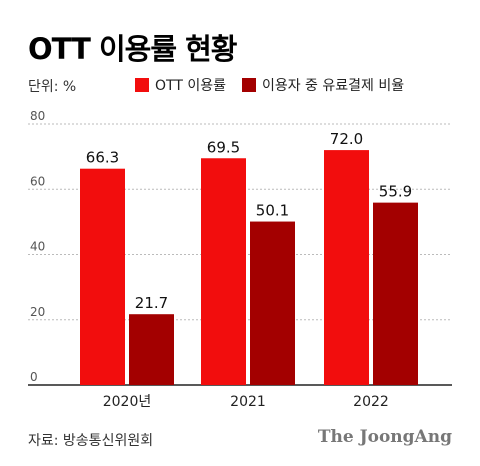  Describe the element at coordinates (151, 303) in the screenshot. I see `data-label: 21.7` at that location.